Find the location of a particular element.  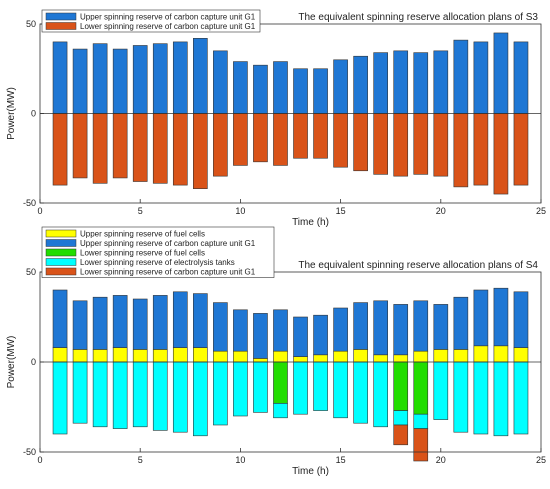

bar-series2-t5 is located at coordinates (140, 324).